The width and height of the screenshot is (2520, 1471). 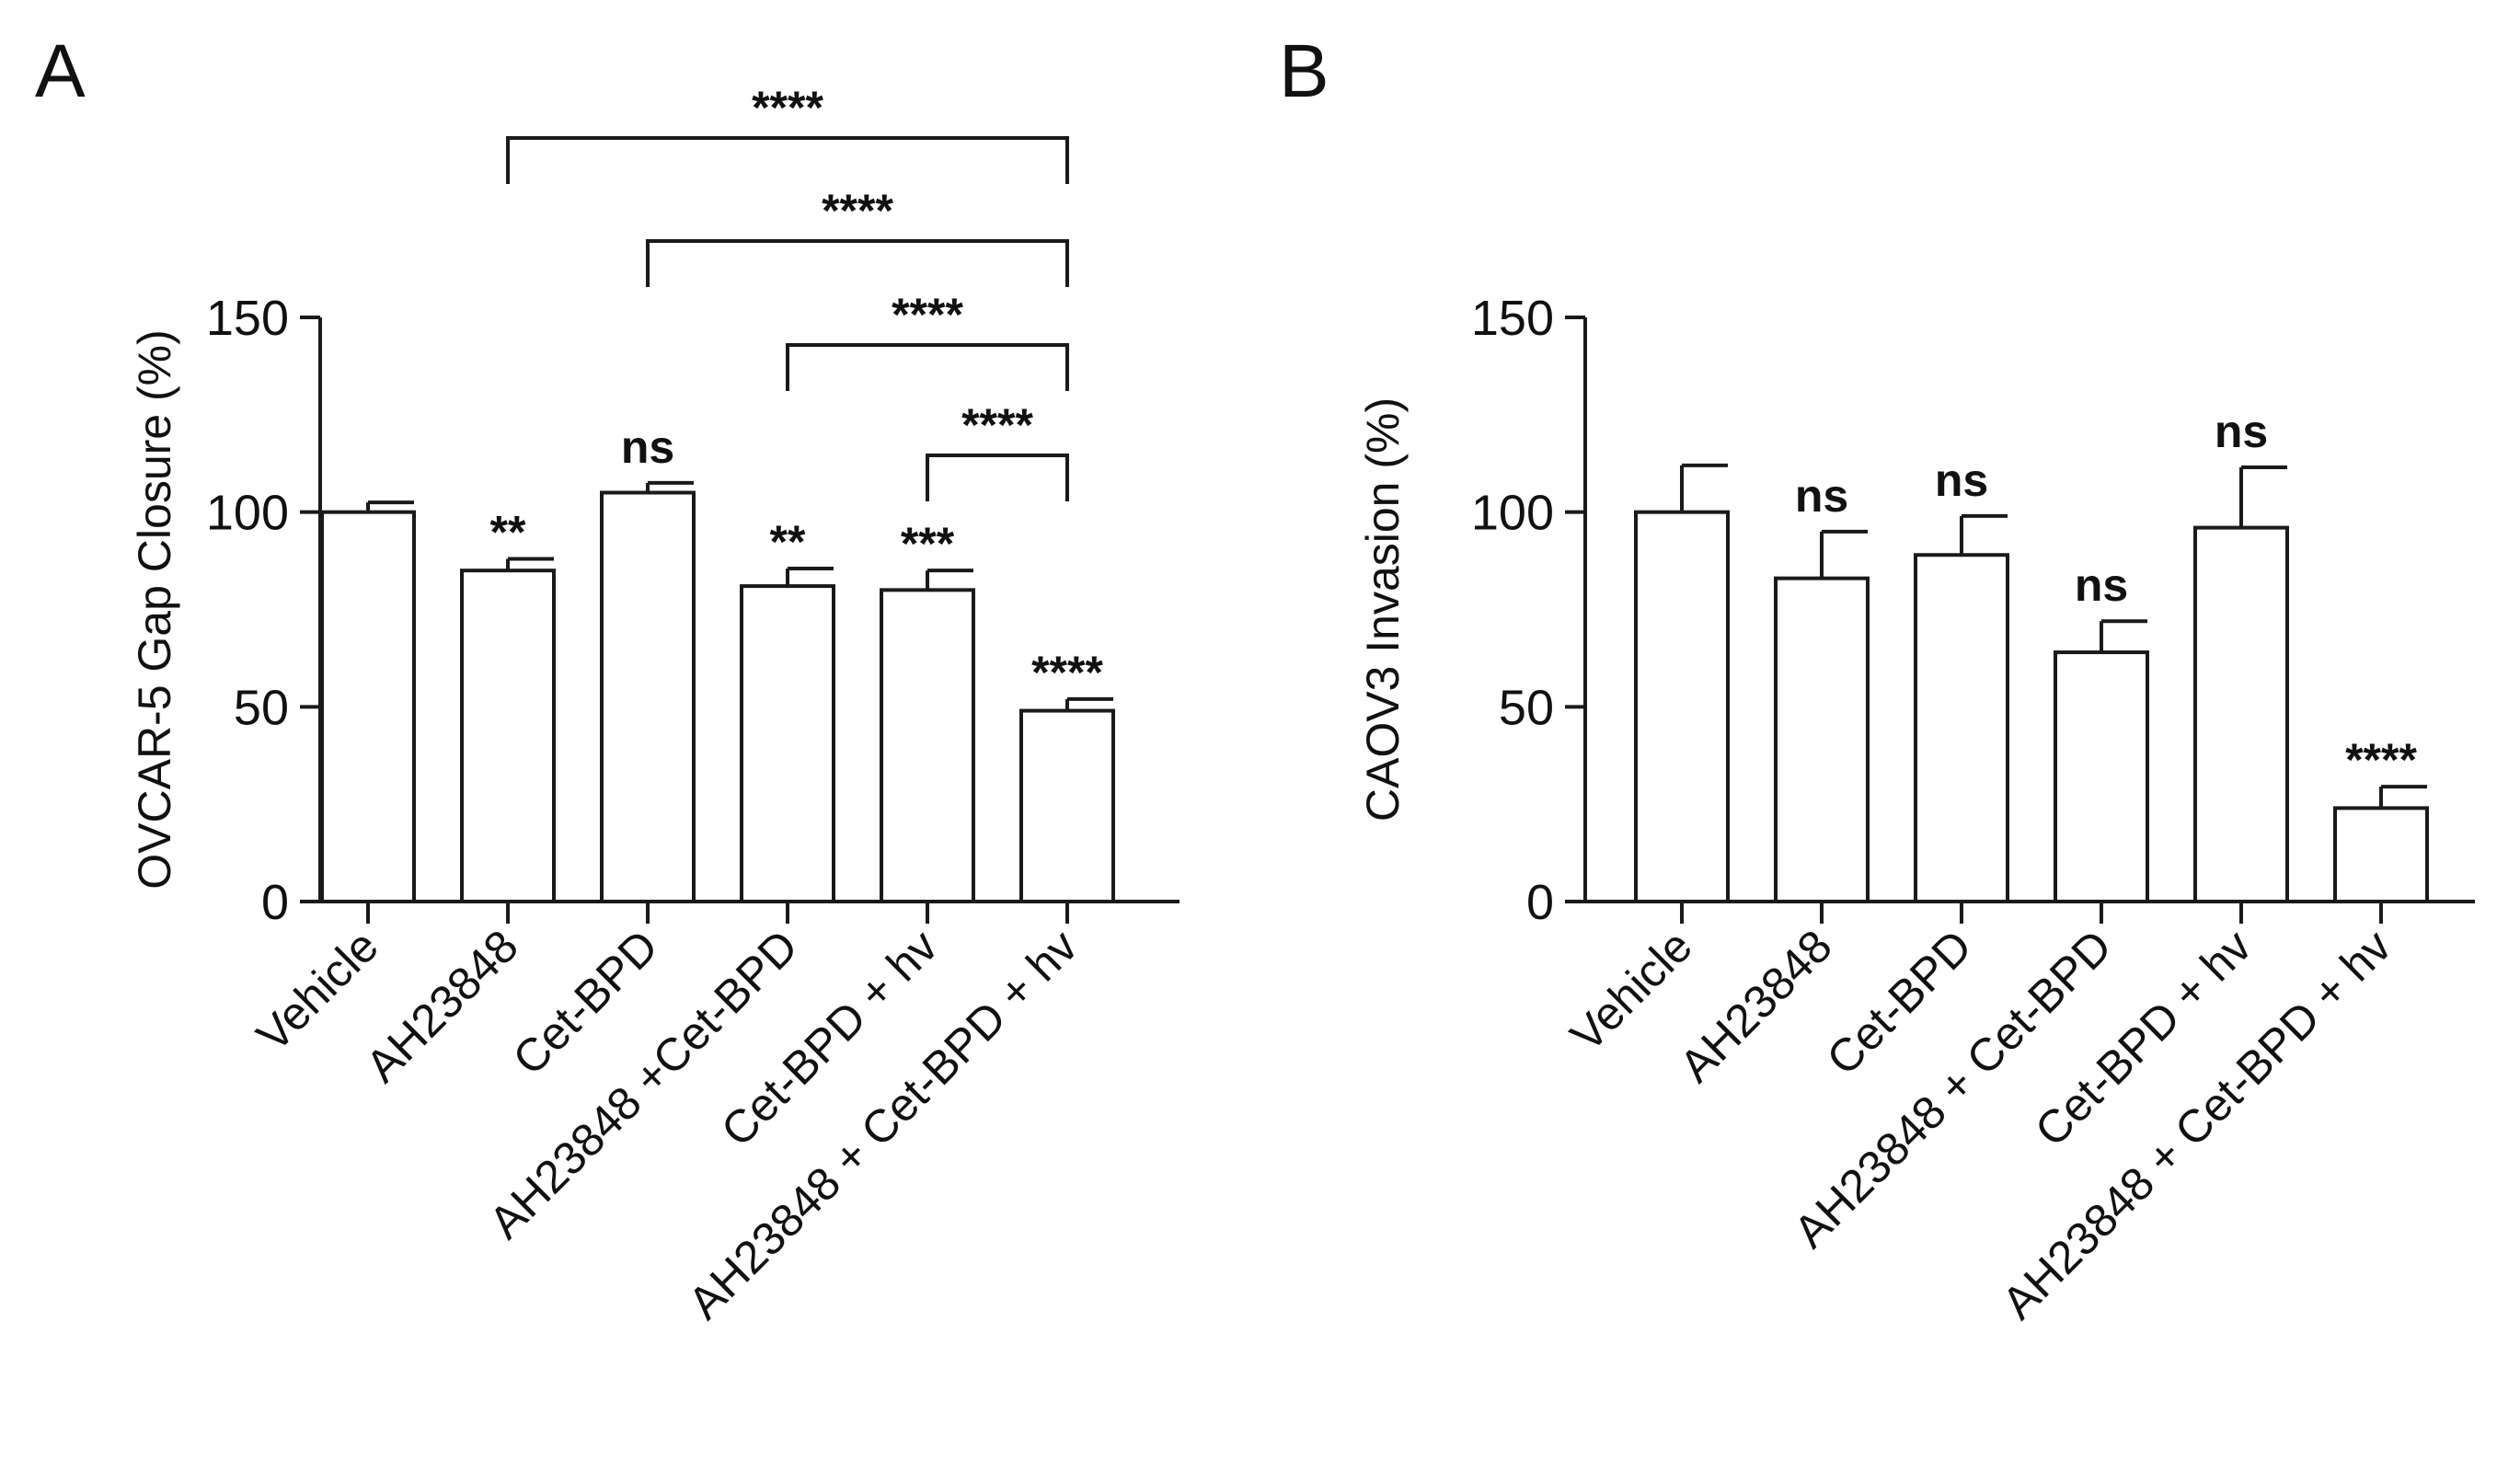 I want to click on y-axis-title: CAOV3 Invasion (%), so click(x=1383, y=609).